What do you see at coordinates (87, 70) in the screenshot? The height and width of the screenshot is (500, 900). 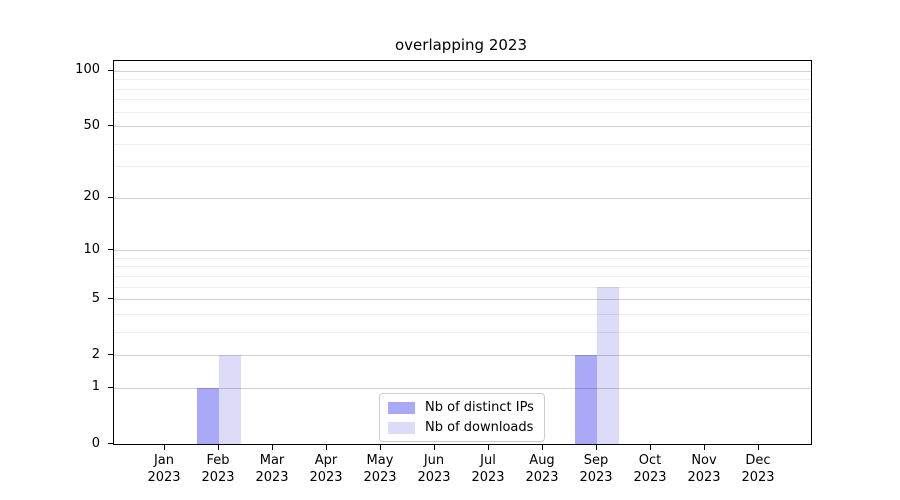 I see `y-tick-label: 100` at bounding box center [87, 70].